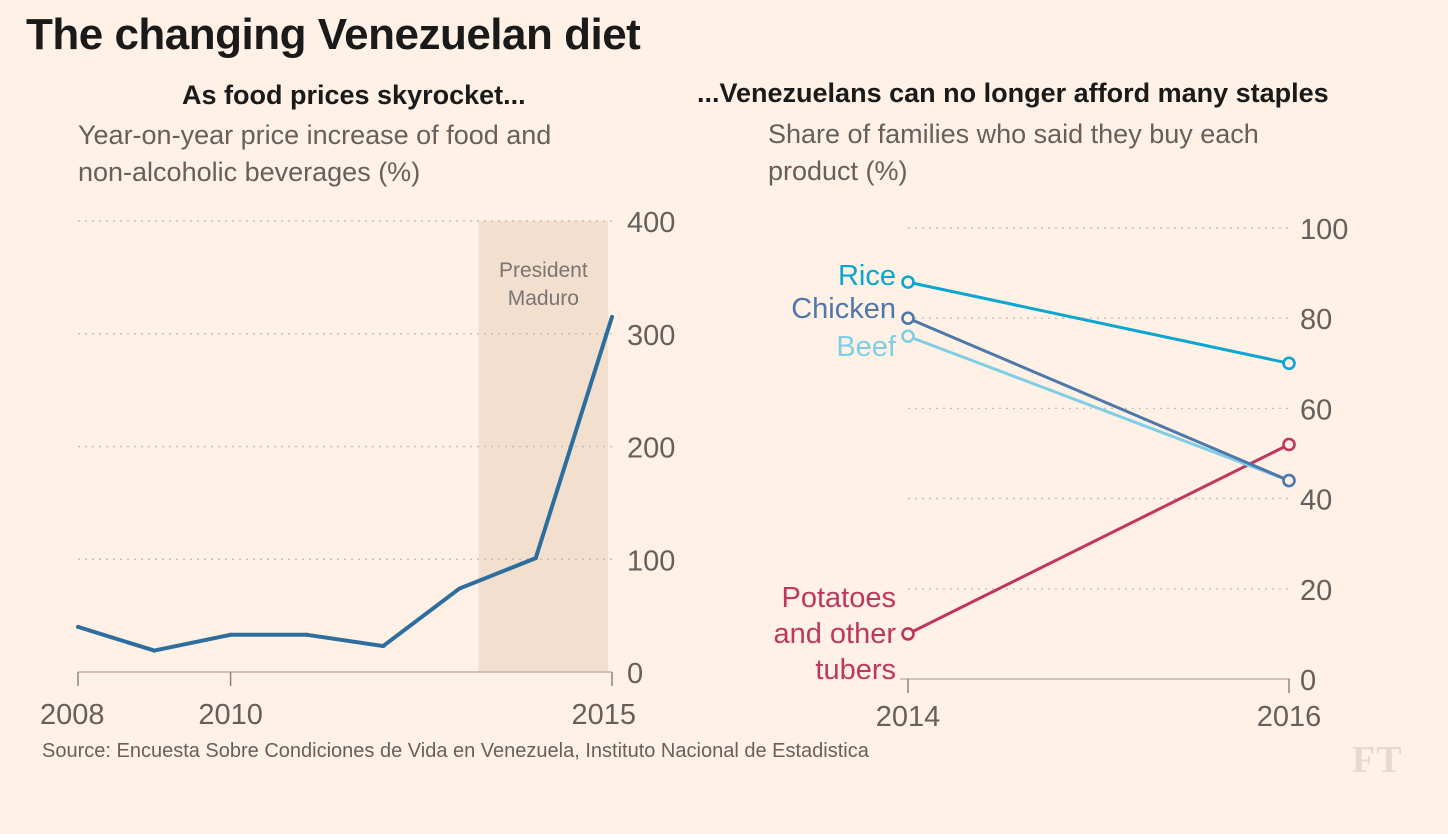 This screenshot has height=834, width=1448. What do you see at coordinates (1098, 539) in the screenshot?
I see `series-line-potatoes` at bounding box center [1098, 539].